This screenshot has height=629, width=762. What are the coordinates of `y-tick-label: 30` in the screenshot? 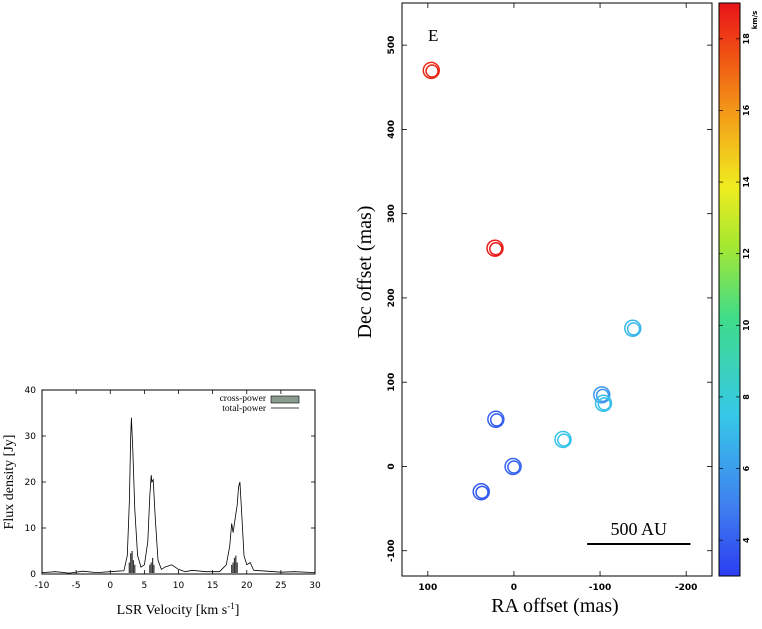 It's located at (31, 437).